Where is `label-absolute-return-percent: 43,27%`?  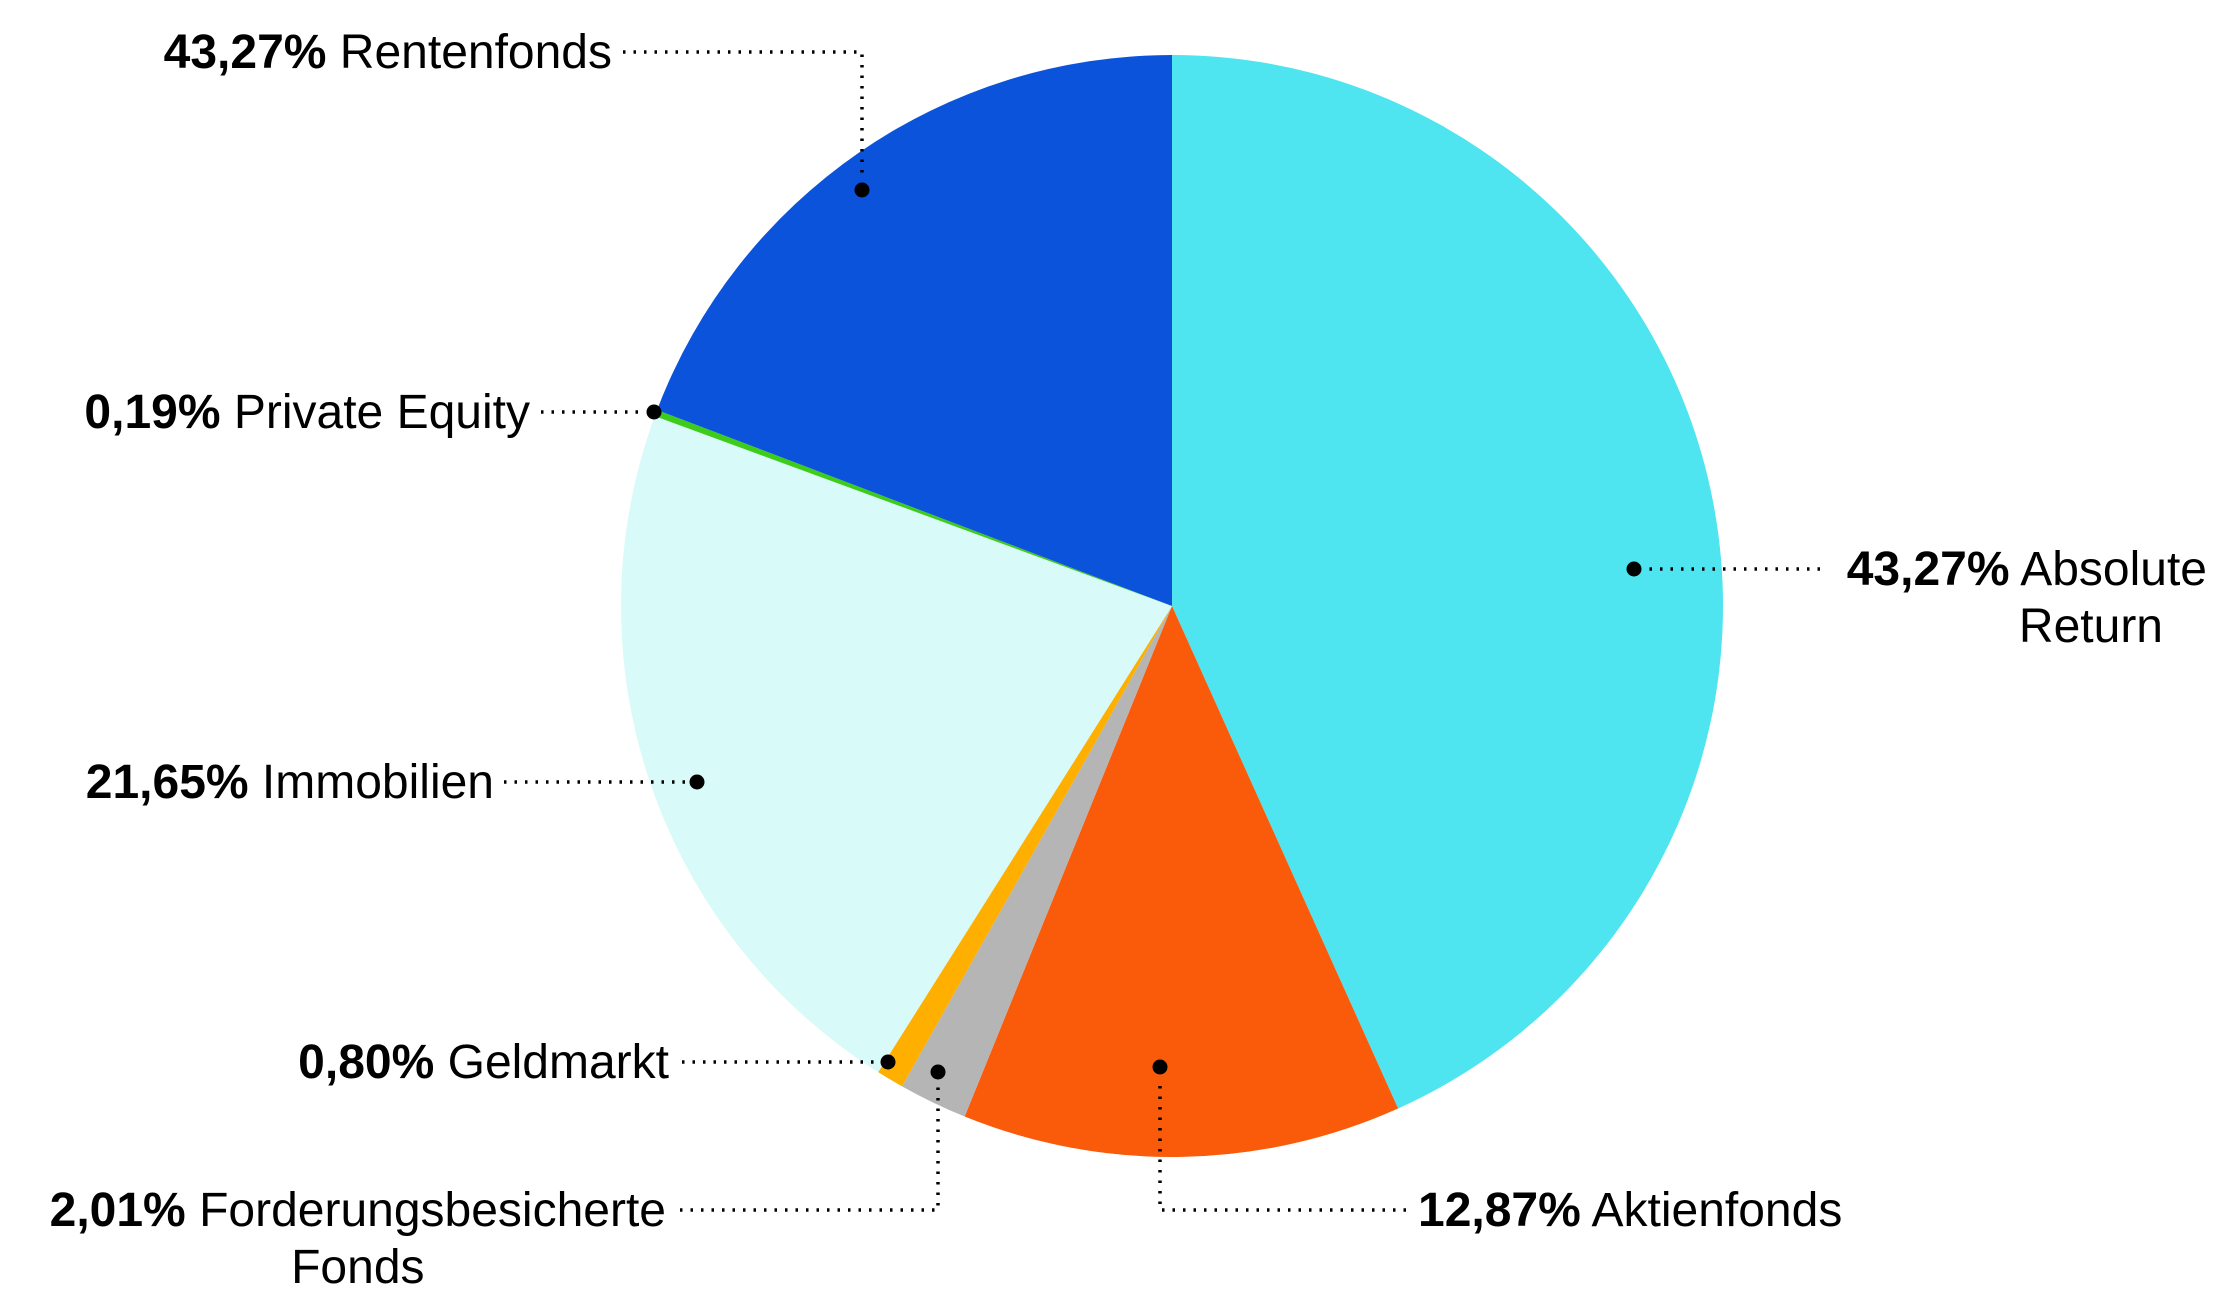
label-absolute-return-percent: 43,27% is located at coordinates (1928, 569).